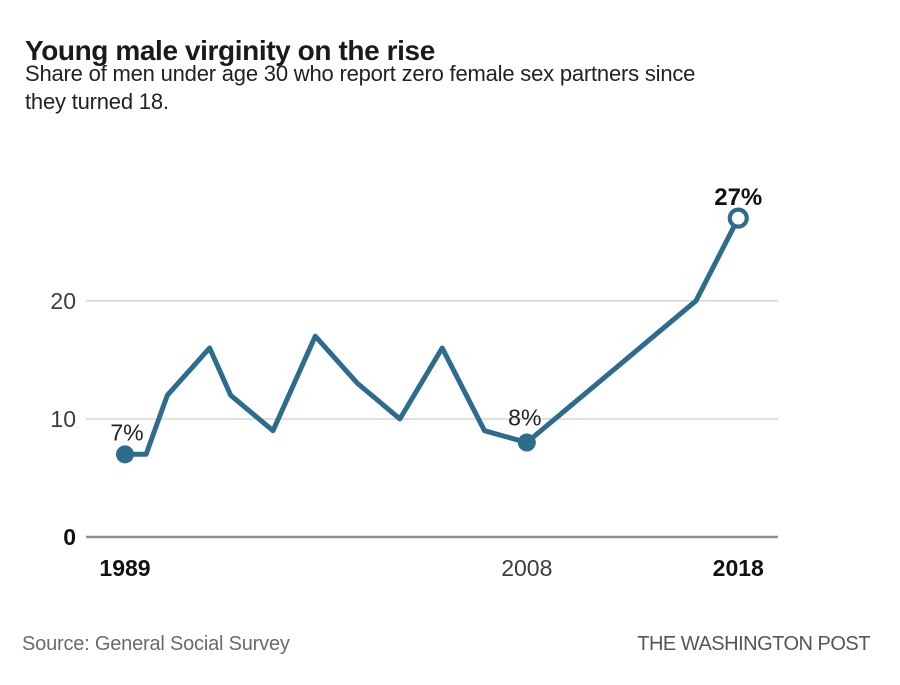 The width and height of the screenshot is (900, 685). What do you see at coordinates (69, 537) in the screenshot?
I see `y-tick-label: 0` at bounding box center [69, 537].